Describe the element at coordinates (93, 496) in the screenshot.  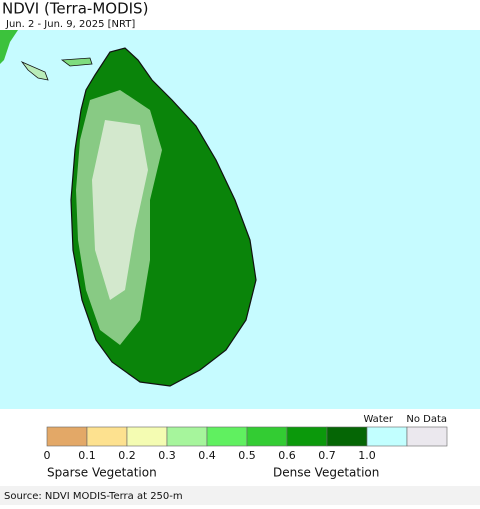
I see `source: Source: NDVI MODIS-Terra at 250-m` at that location.